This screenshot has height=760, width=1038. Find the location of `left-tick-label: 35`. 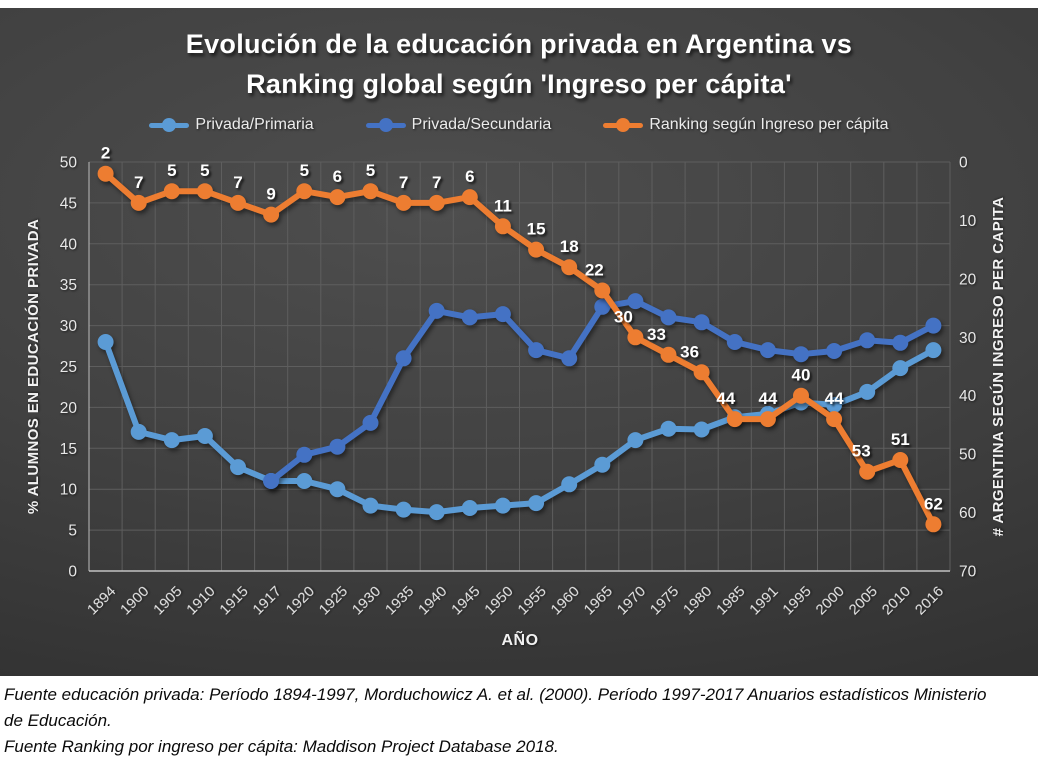

left-tick-label: 35 is located at coordinates (68, 285).